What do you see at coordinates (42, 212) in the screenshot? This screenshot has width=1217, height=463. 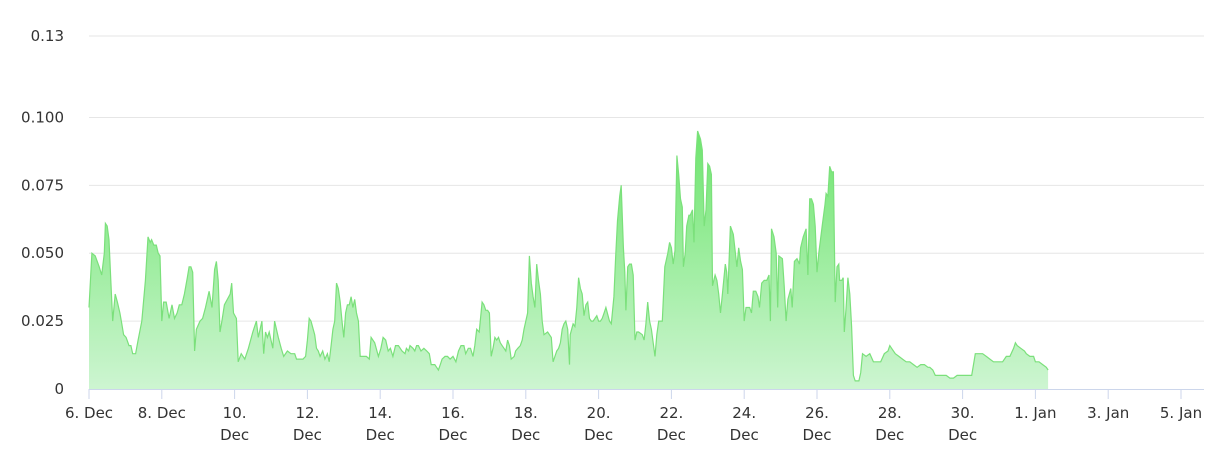 I see `y-axis-labels: 0 0.025 0.050 0.075 0.100 0.13` at bounding box center [42, 212].